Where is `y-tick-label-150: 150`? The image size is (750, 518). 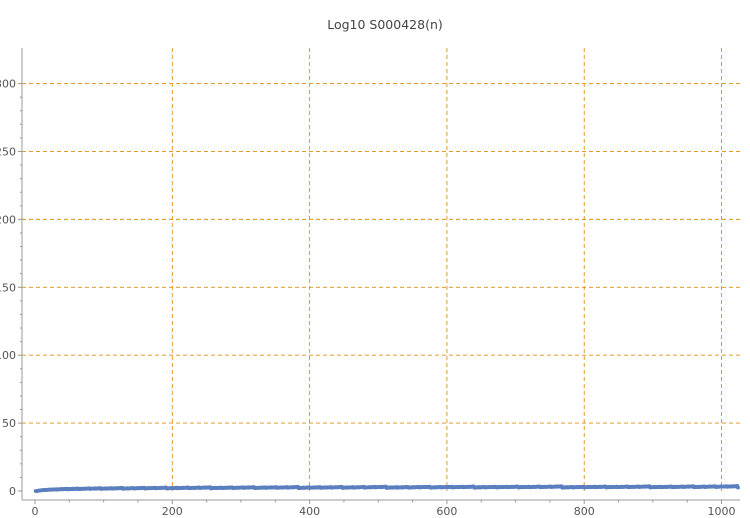 y-tick-label-150: 150 is located at coordinates (8, 287).